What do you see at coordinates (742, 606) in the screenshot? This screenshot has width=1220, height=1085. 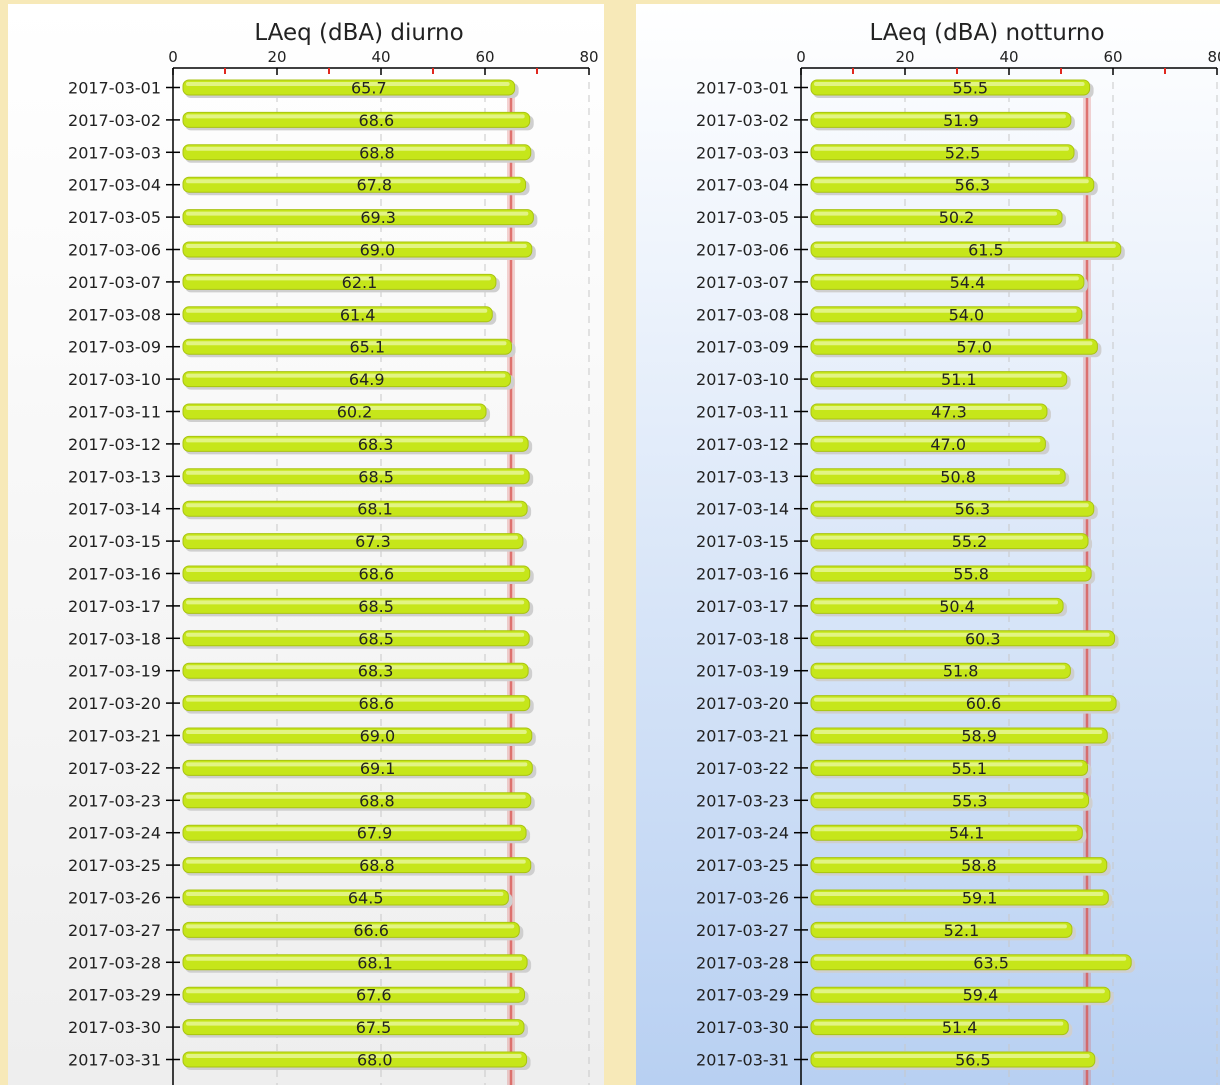 I see `y-tick-label: 2017-03-17` at bounding box center [742, 606].